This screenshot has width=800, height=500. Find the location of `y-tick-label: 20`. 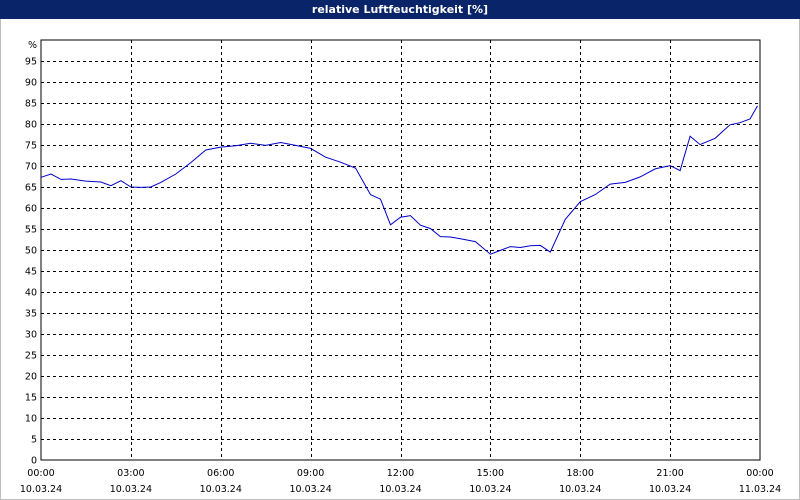

y-tick-label: 20 is located at coordinates (31, 377).